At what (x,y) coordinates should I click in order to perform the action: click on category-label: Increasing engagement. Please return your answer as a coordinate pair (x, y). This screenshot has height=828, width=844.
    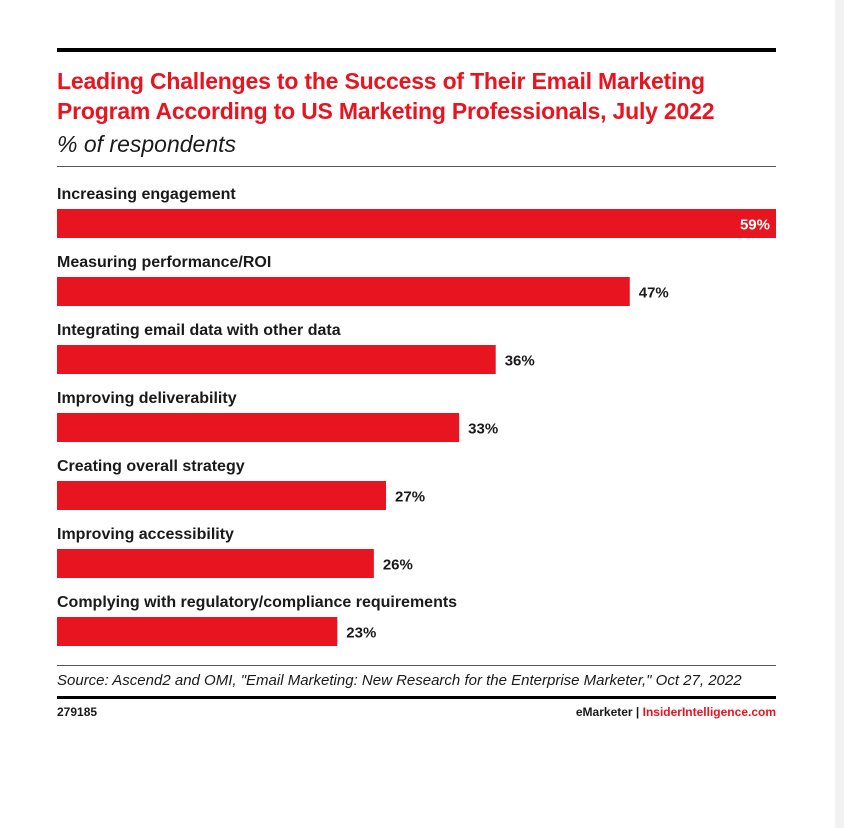
    Looking at the image, I should click on (146, 194).